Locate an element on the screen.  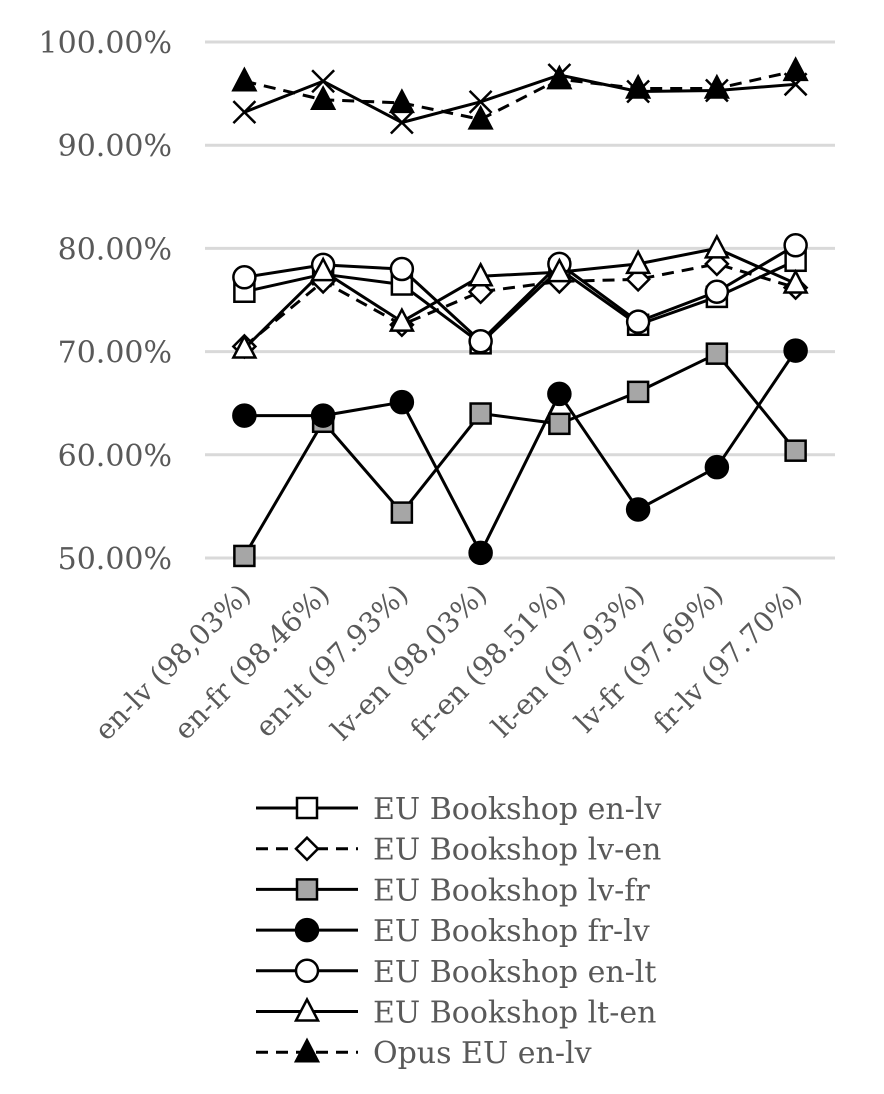
legend-item: EU Bookshop en-lv is located at coordinates (458, 809).